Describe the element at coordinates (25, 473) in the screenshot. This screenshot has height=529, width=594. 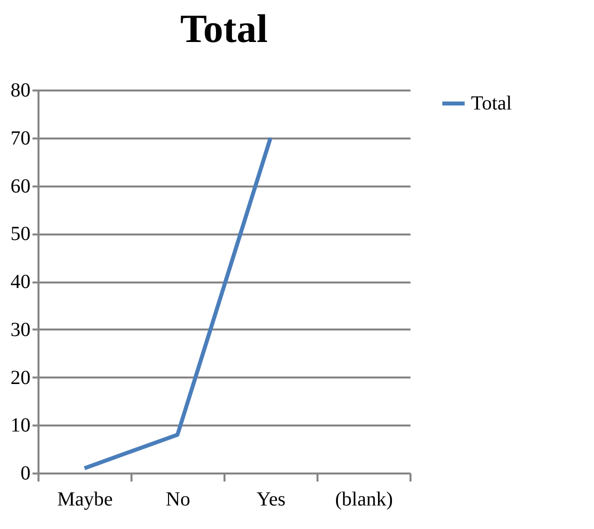
I see `y-tick-label: 0` at that location.